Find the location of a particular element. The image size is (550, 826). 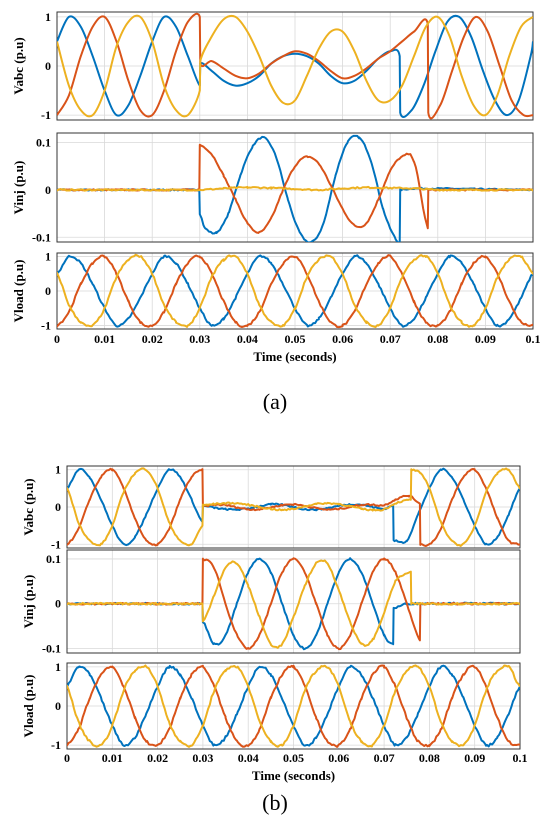

figure-caption: (b) is located at coordinates (275, 802).